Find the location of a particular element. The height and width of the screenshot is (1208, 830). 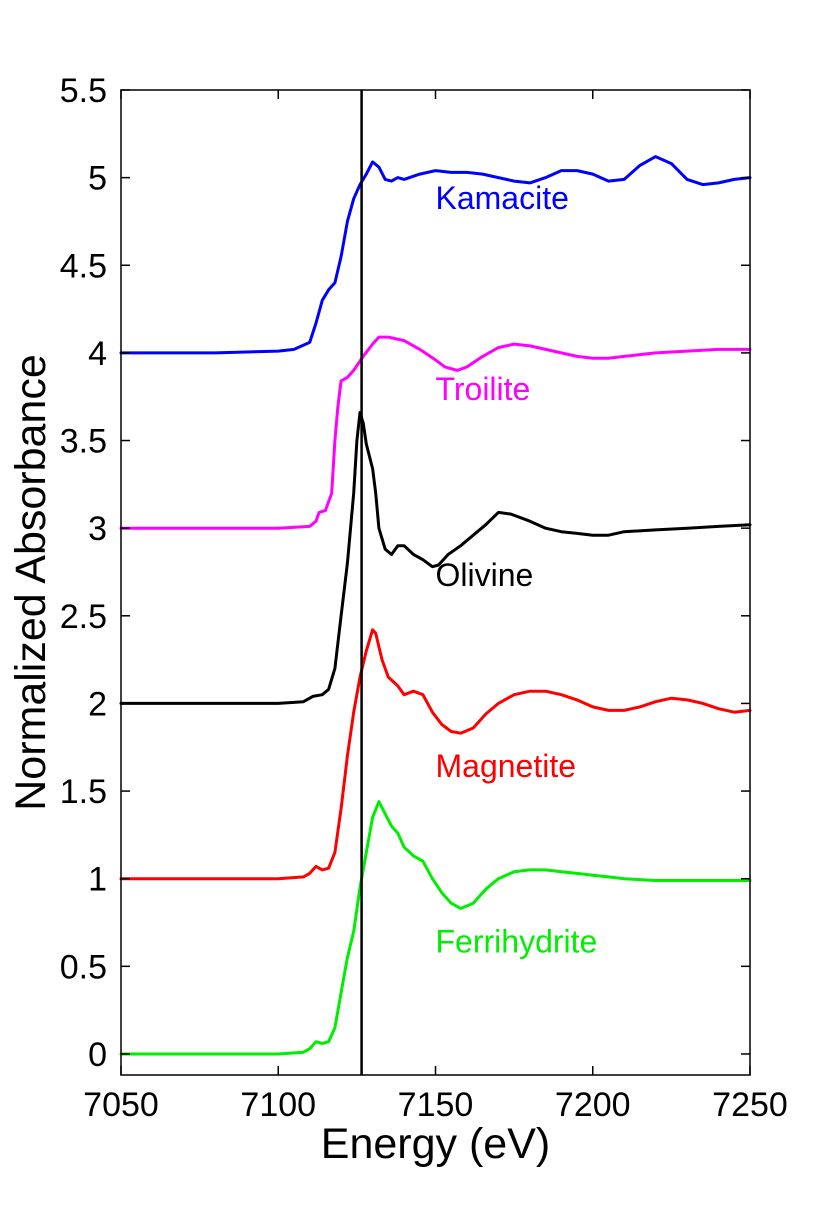

y-axis-label: Normalized Absorbance is located at coordinates (31, 582).